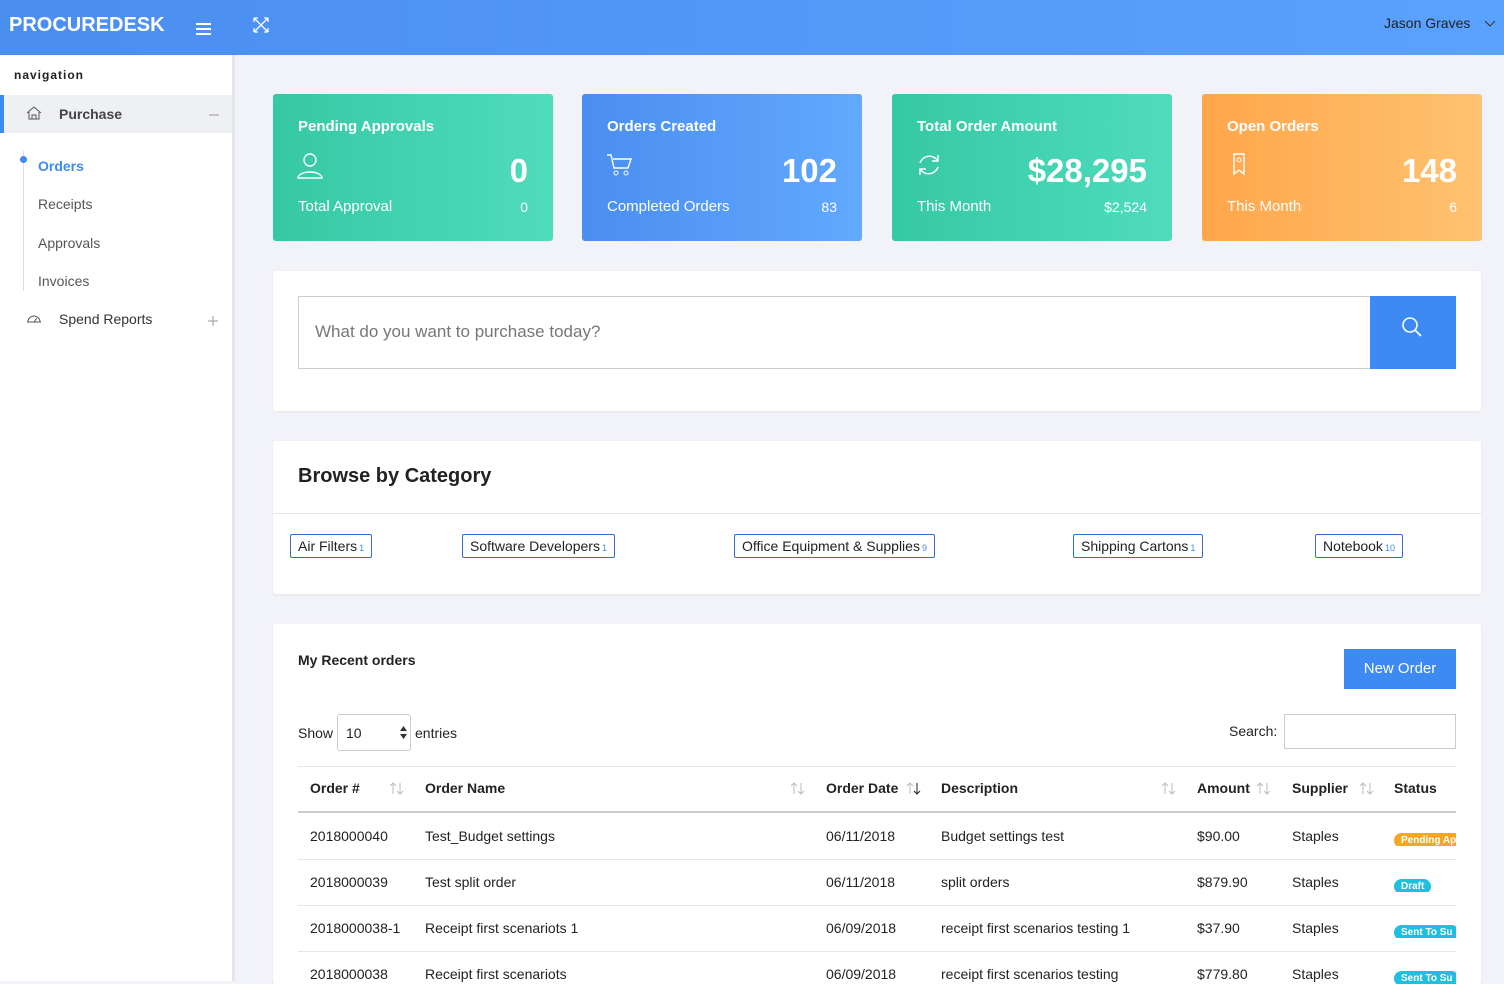  Describe the element at coordinates (1087, 170) in the screenshot. I see `stat-value: $28,295` at that location.